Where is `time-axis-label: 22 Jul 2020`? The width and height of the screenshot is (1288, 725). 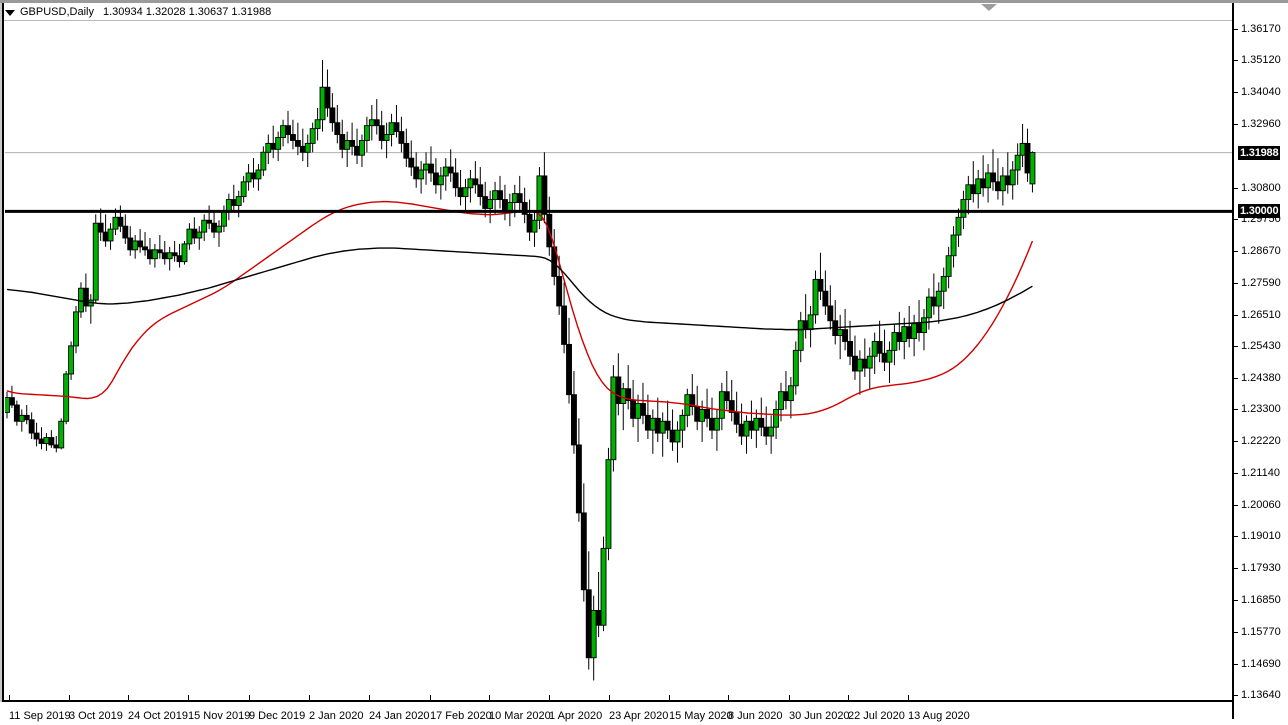
time-axis-label: 22 Jul 2020 is located at coordinates (876, 716).